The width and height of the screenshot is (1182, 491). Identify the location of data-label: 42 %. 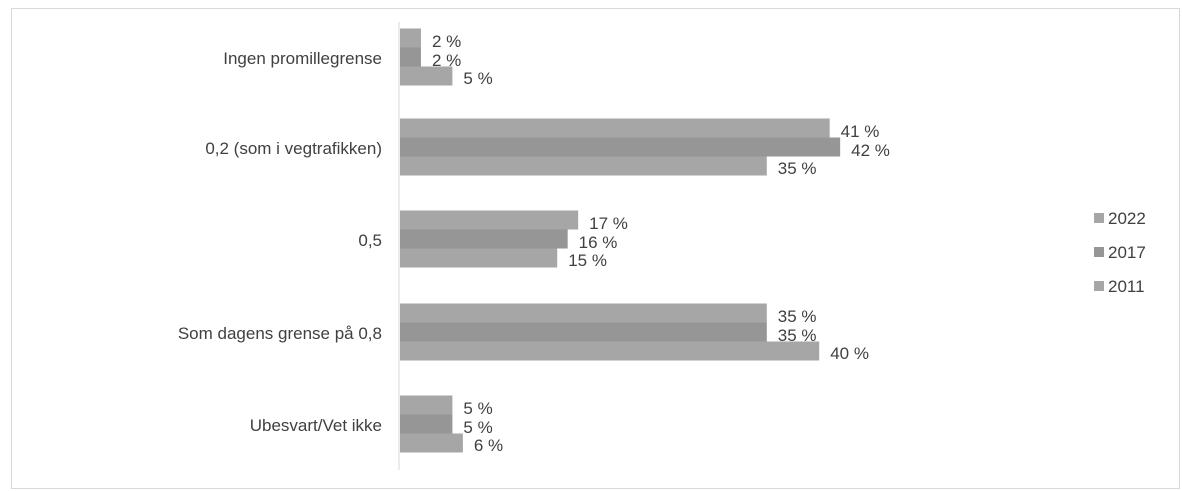
(870, 150).